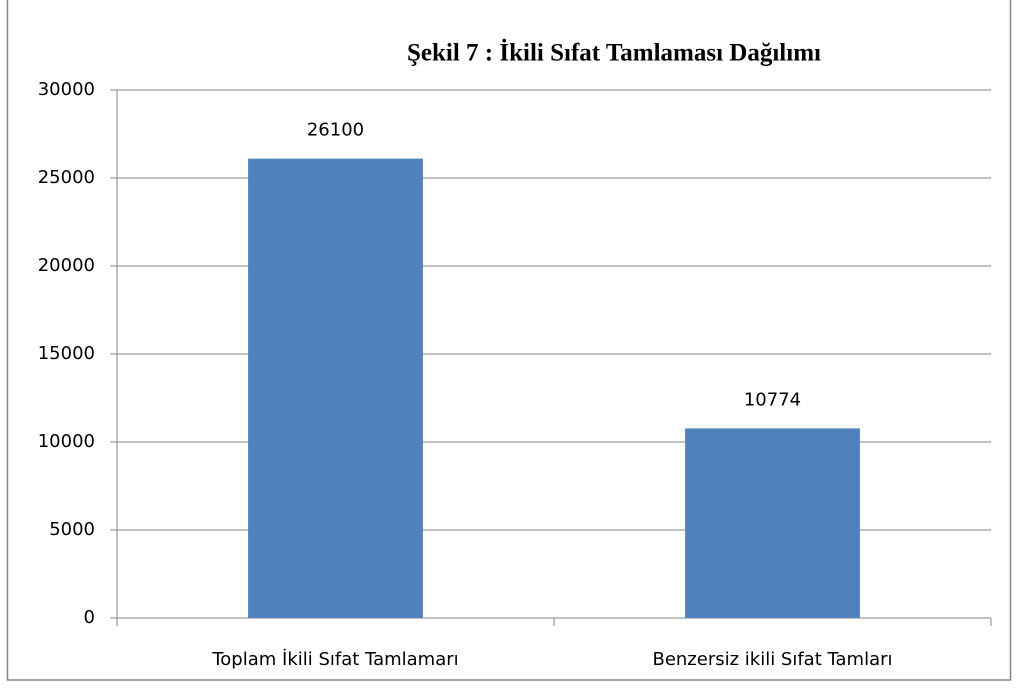  I want to click on chart-title: Şekil 7 : İkili Sıfat Tamlaması Dağılımı, so click(614, 53).